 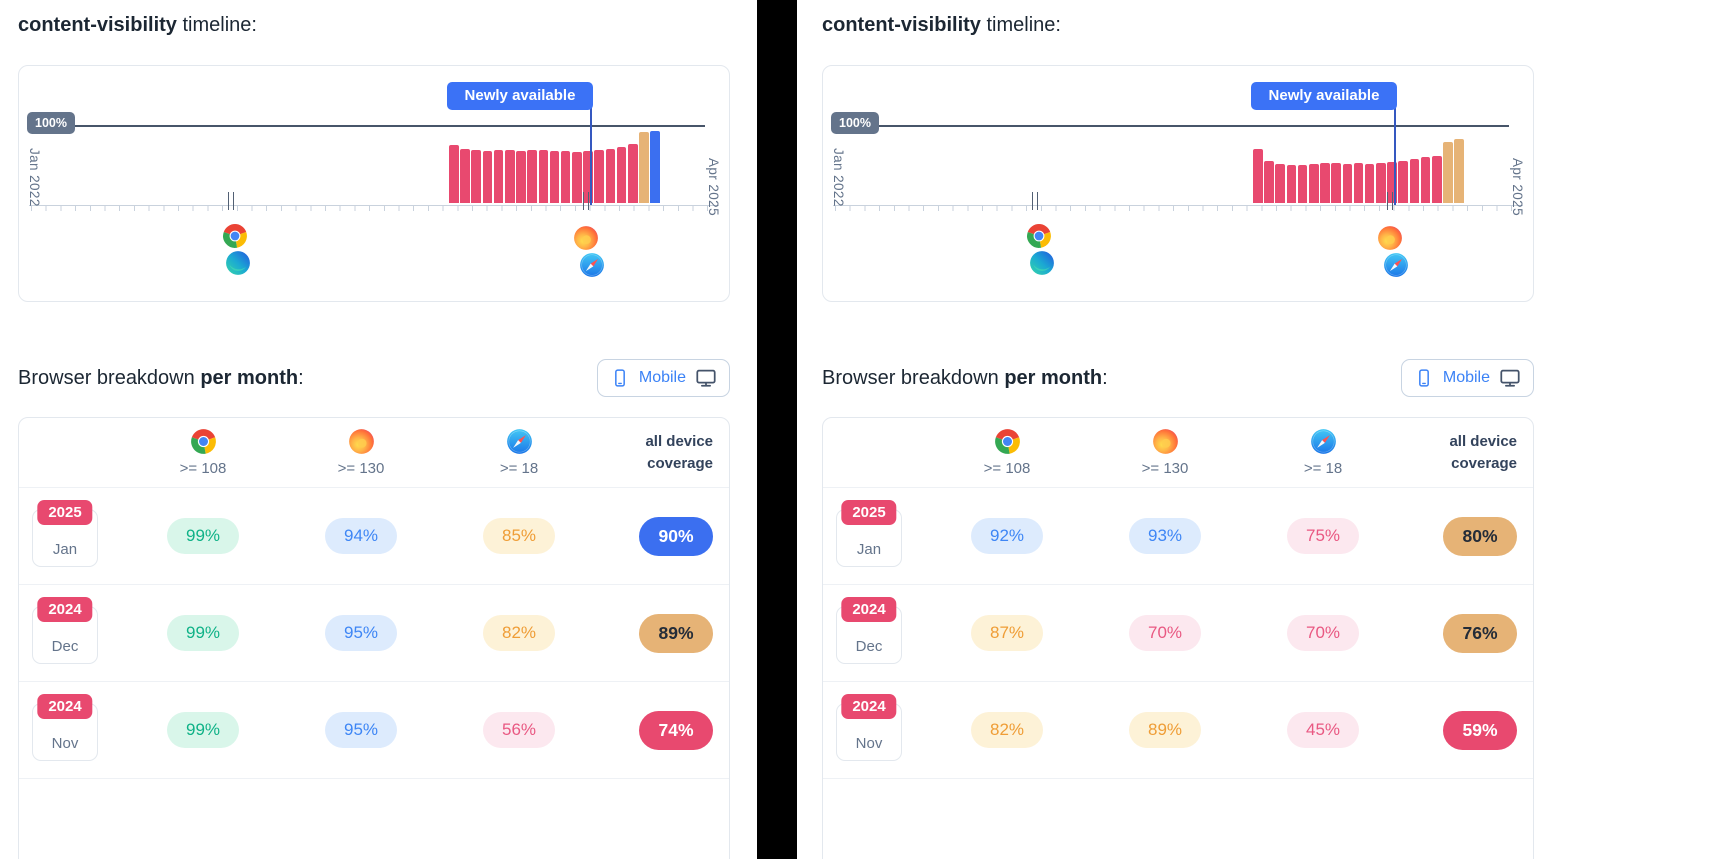 What do you see at coordinates (1171, 126) in the screenshot?
I see `hundred-percent-line` at bounding box center [1171, 126].